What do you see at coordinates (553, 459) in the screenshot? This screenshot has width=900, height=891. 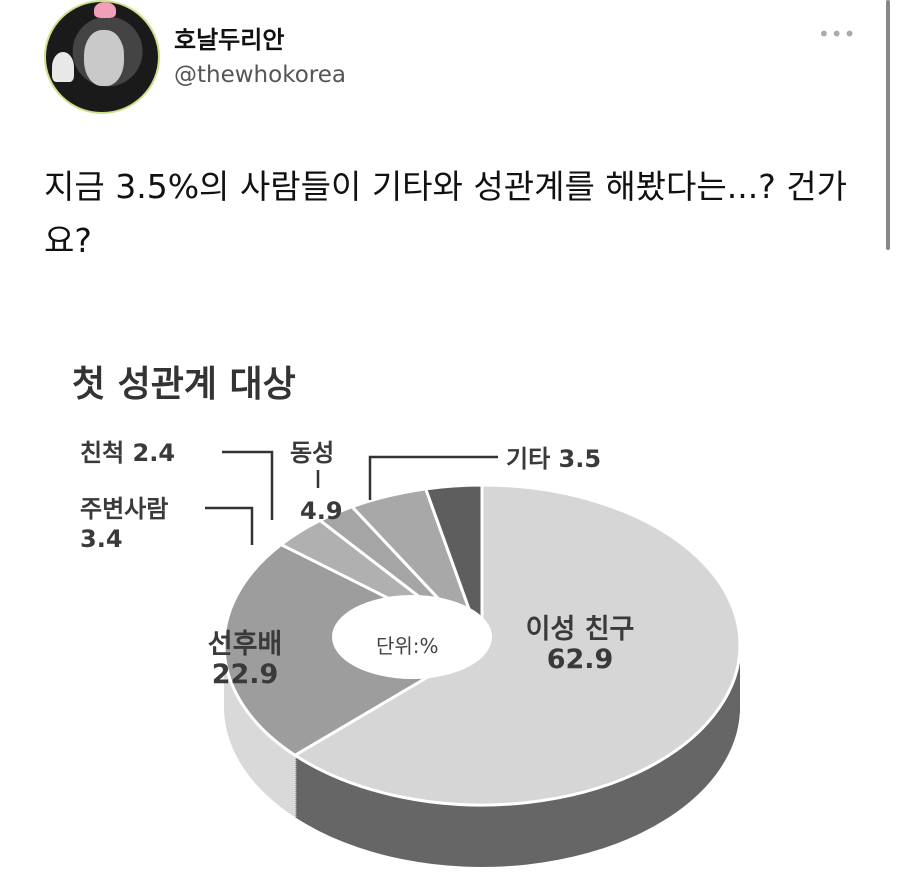 I see `label-other: 기타 3.5` at bounding box center [553, 459].